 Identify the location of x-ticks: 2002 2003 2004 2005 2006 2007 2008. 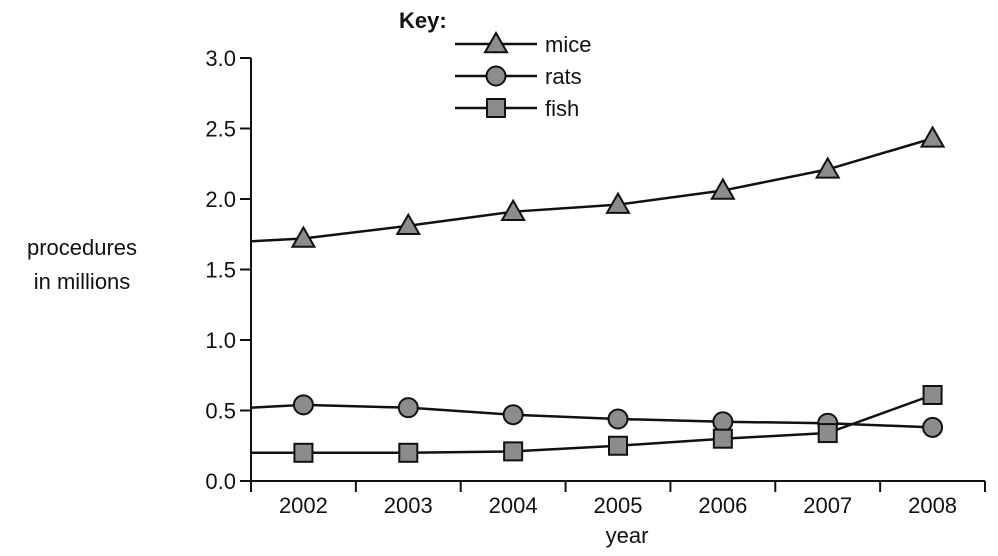
(618, 499).